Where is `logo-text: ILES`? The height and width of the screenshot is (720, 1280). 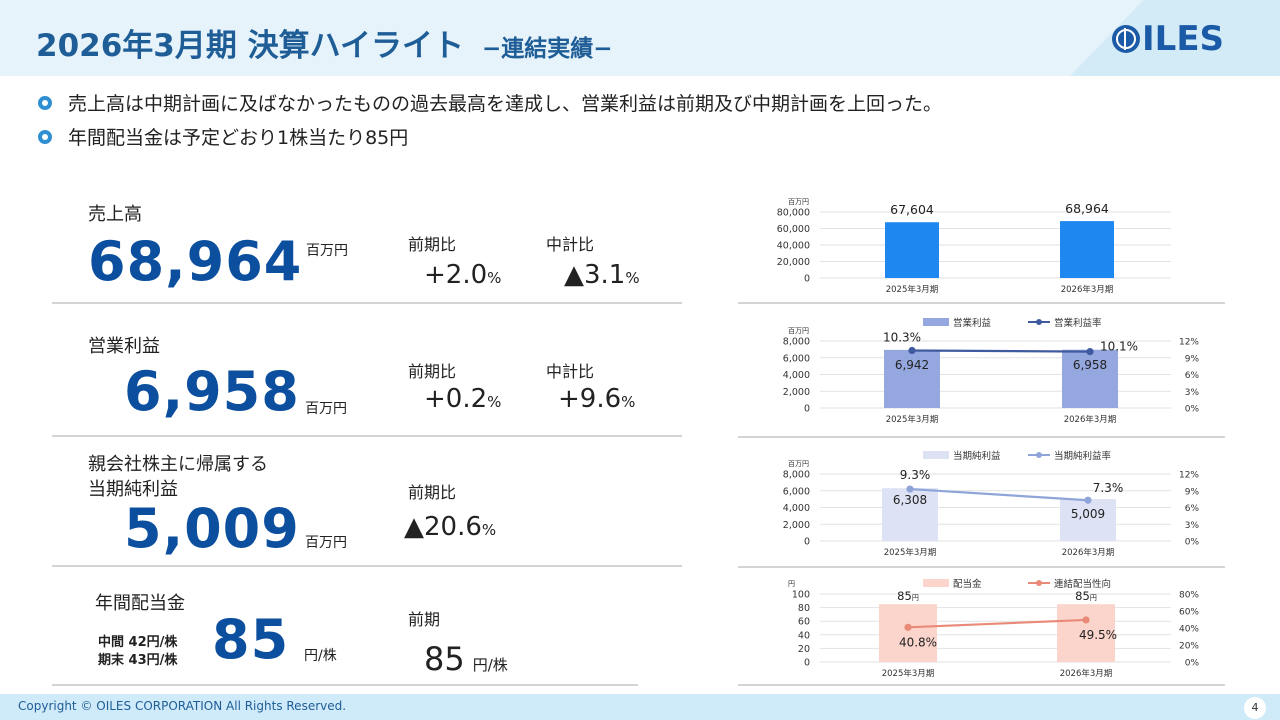 logo-text: ILES is located at coordinates (1183, 39).